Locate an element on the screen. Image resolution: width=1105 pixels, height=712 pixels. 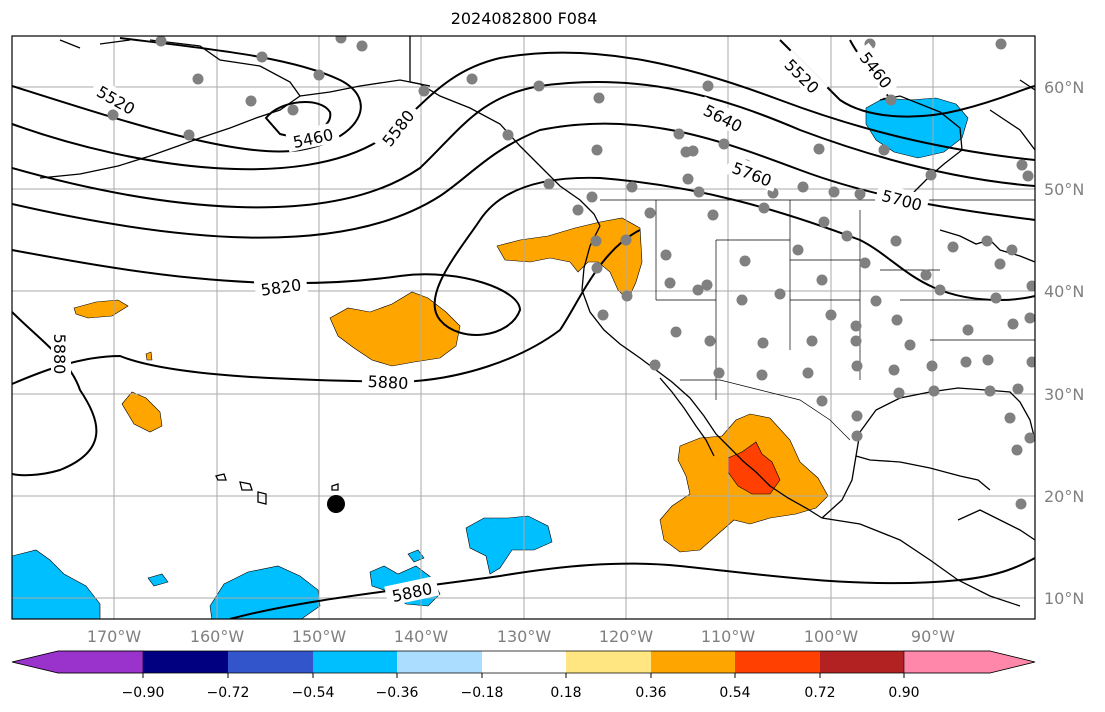
lat-tick-label: 40°N is located at coordinates (1064, 291).